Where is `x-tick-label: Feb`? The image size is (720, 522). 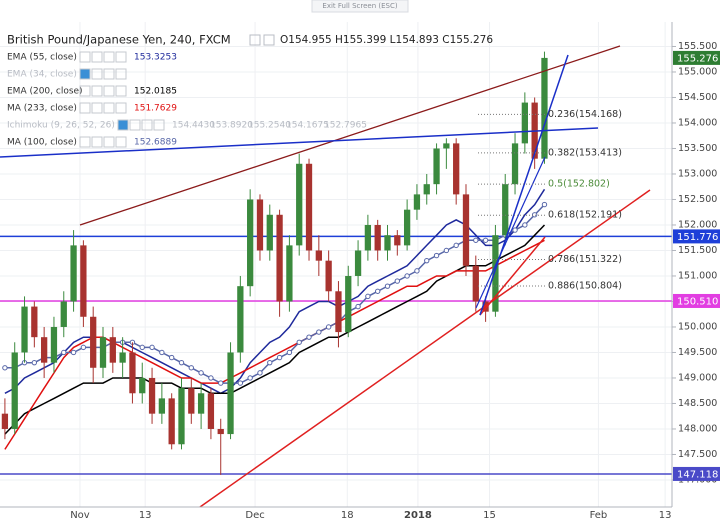 x-tick-label: Feb is located at coordinates (599, 515).